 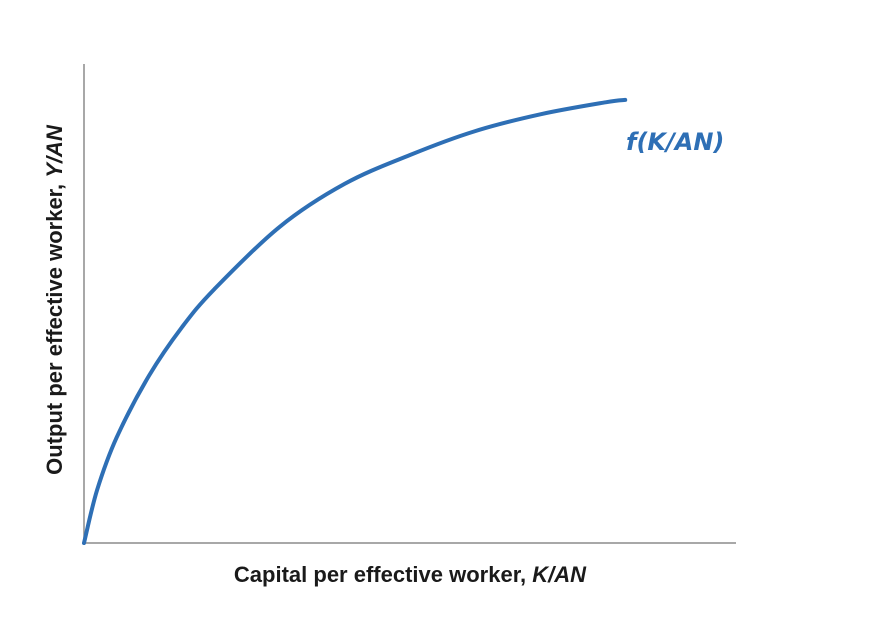 What do you see at coordinates (54, 151) in the screenshot?
I see `y-axis-title-symbol: Y/AN` at bounding box center [54, 151].